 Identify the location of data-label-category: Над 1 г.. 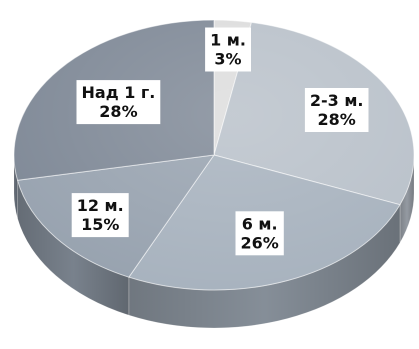
(119, 92).